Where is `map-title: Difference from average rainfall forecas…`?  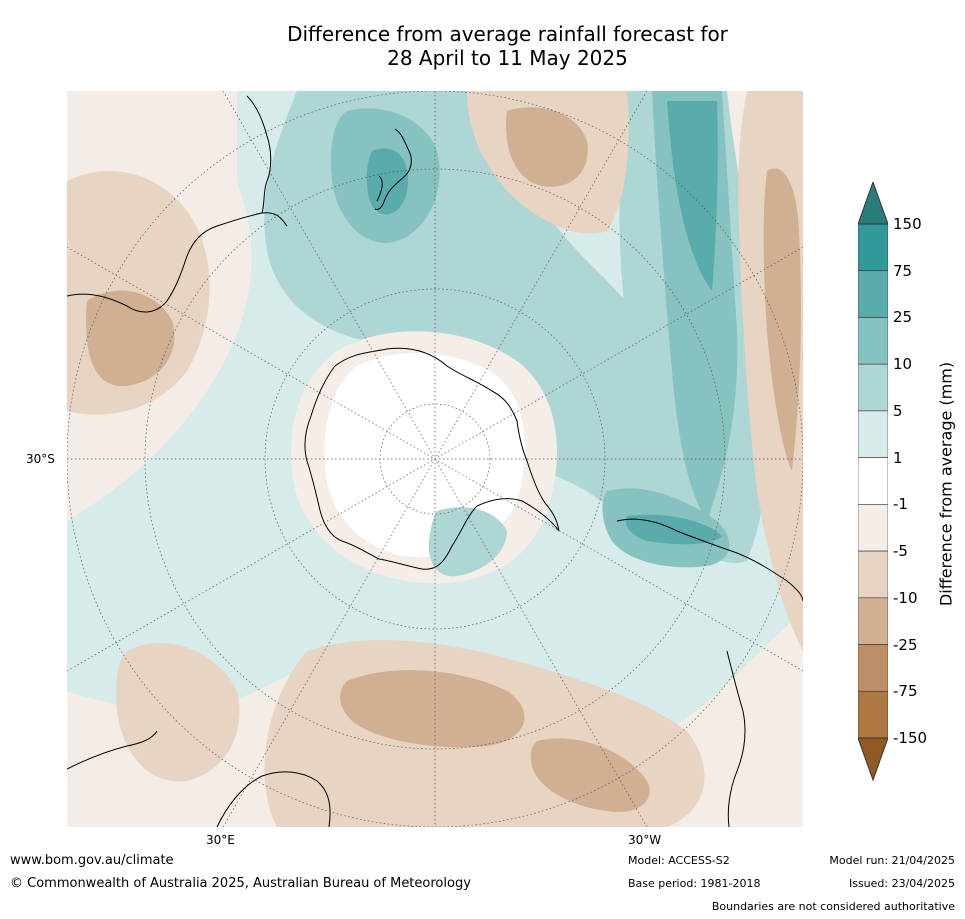
map-title: Difference from average rainfall forecas… is located at coordinates (507, 46).